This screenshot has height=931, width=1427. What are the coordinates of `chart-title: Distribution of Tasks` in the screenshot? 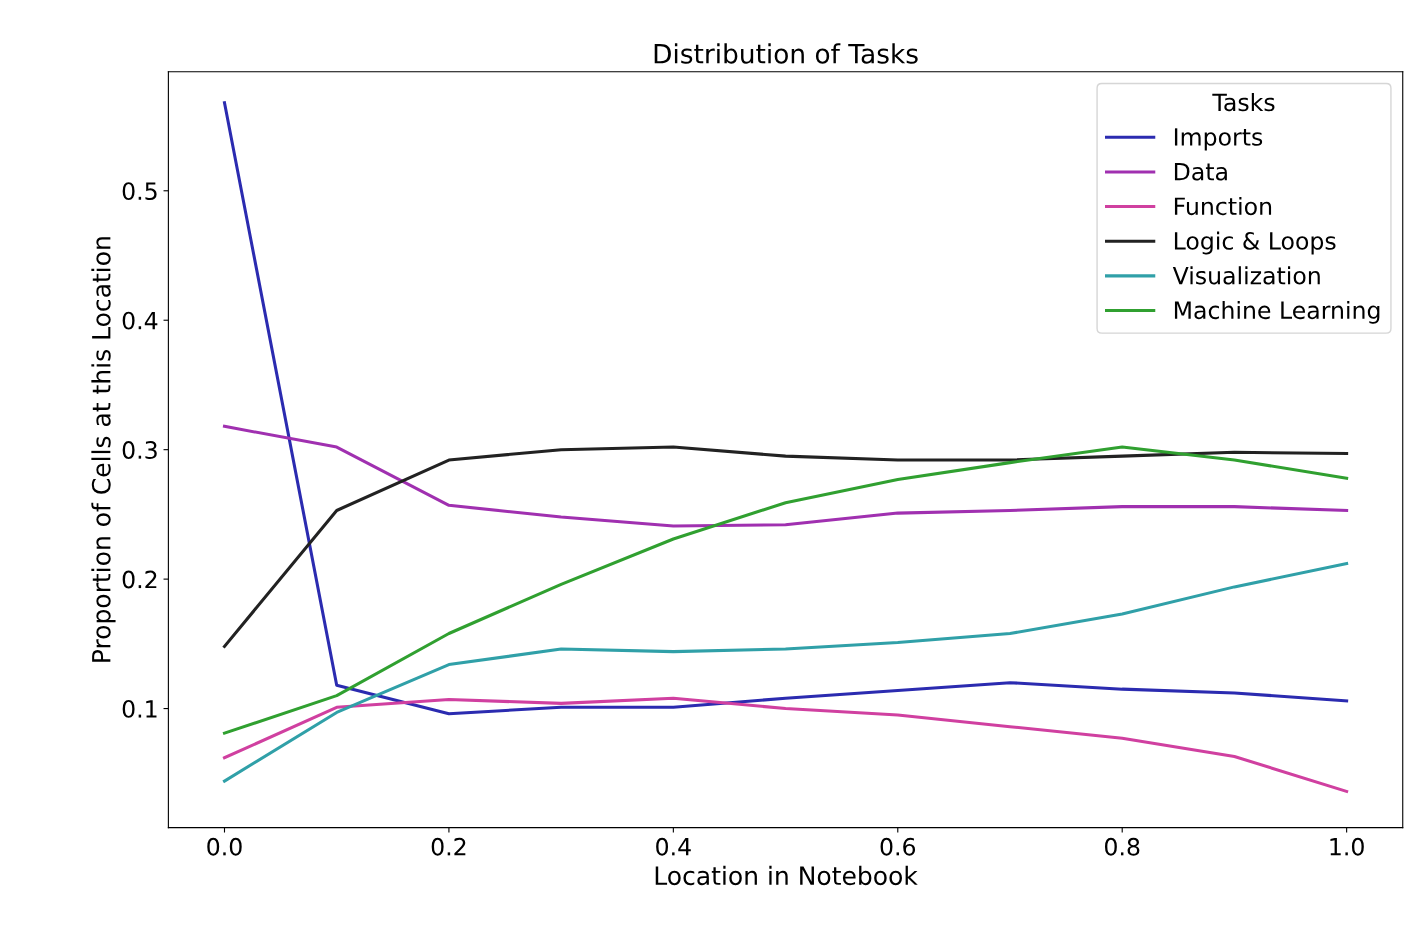 It's located at (786, 53).